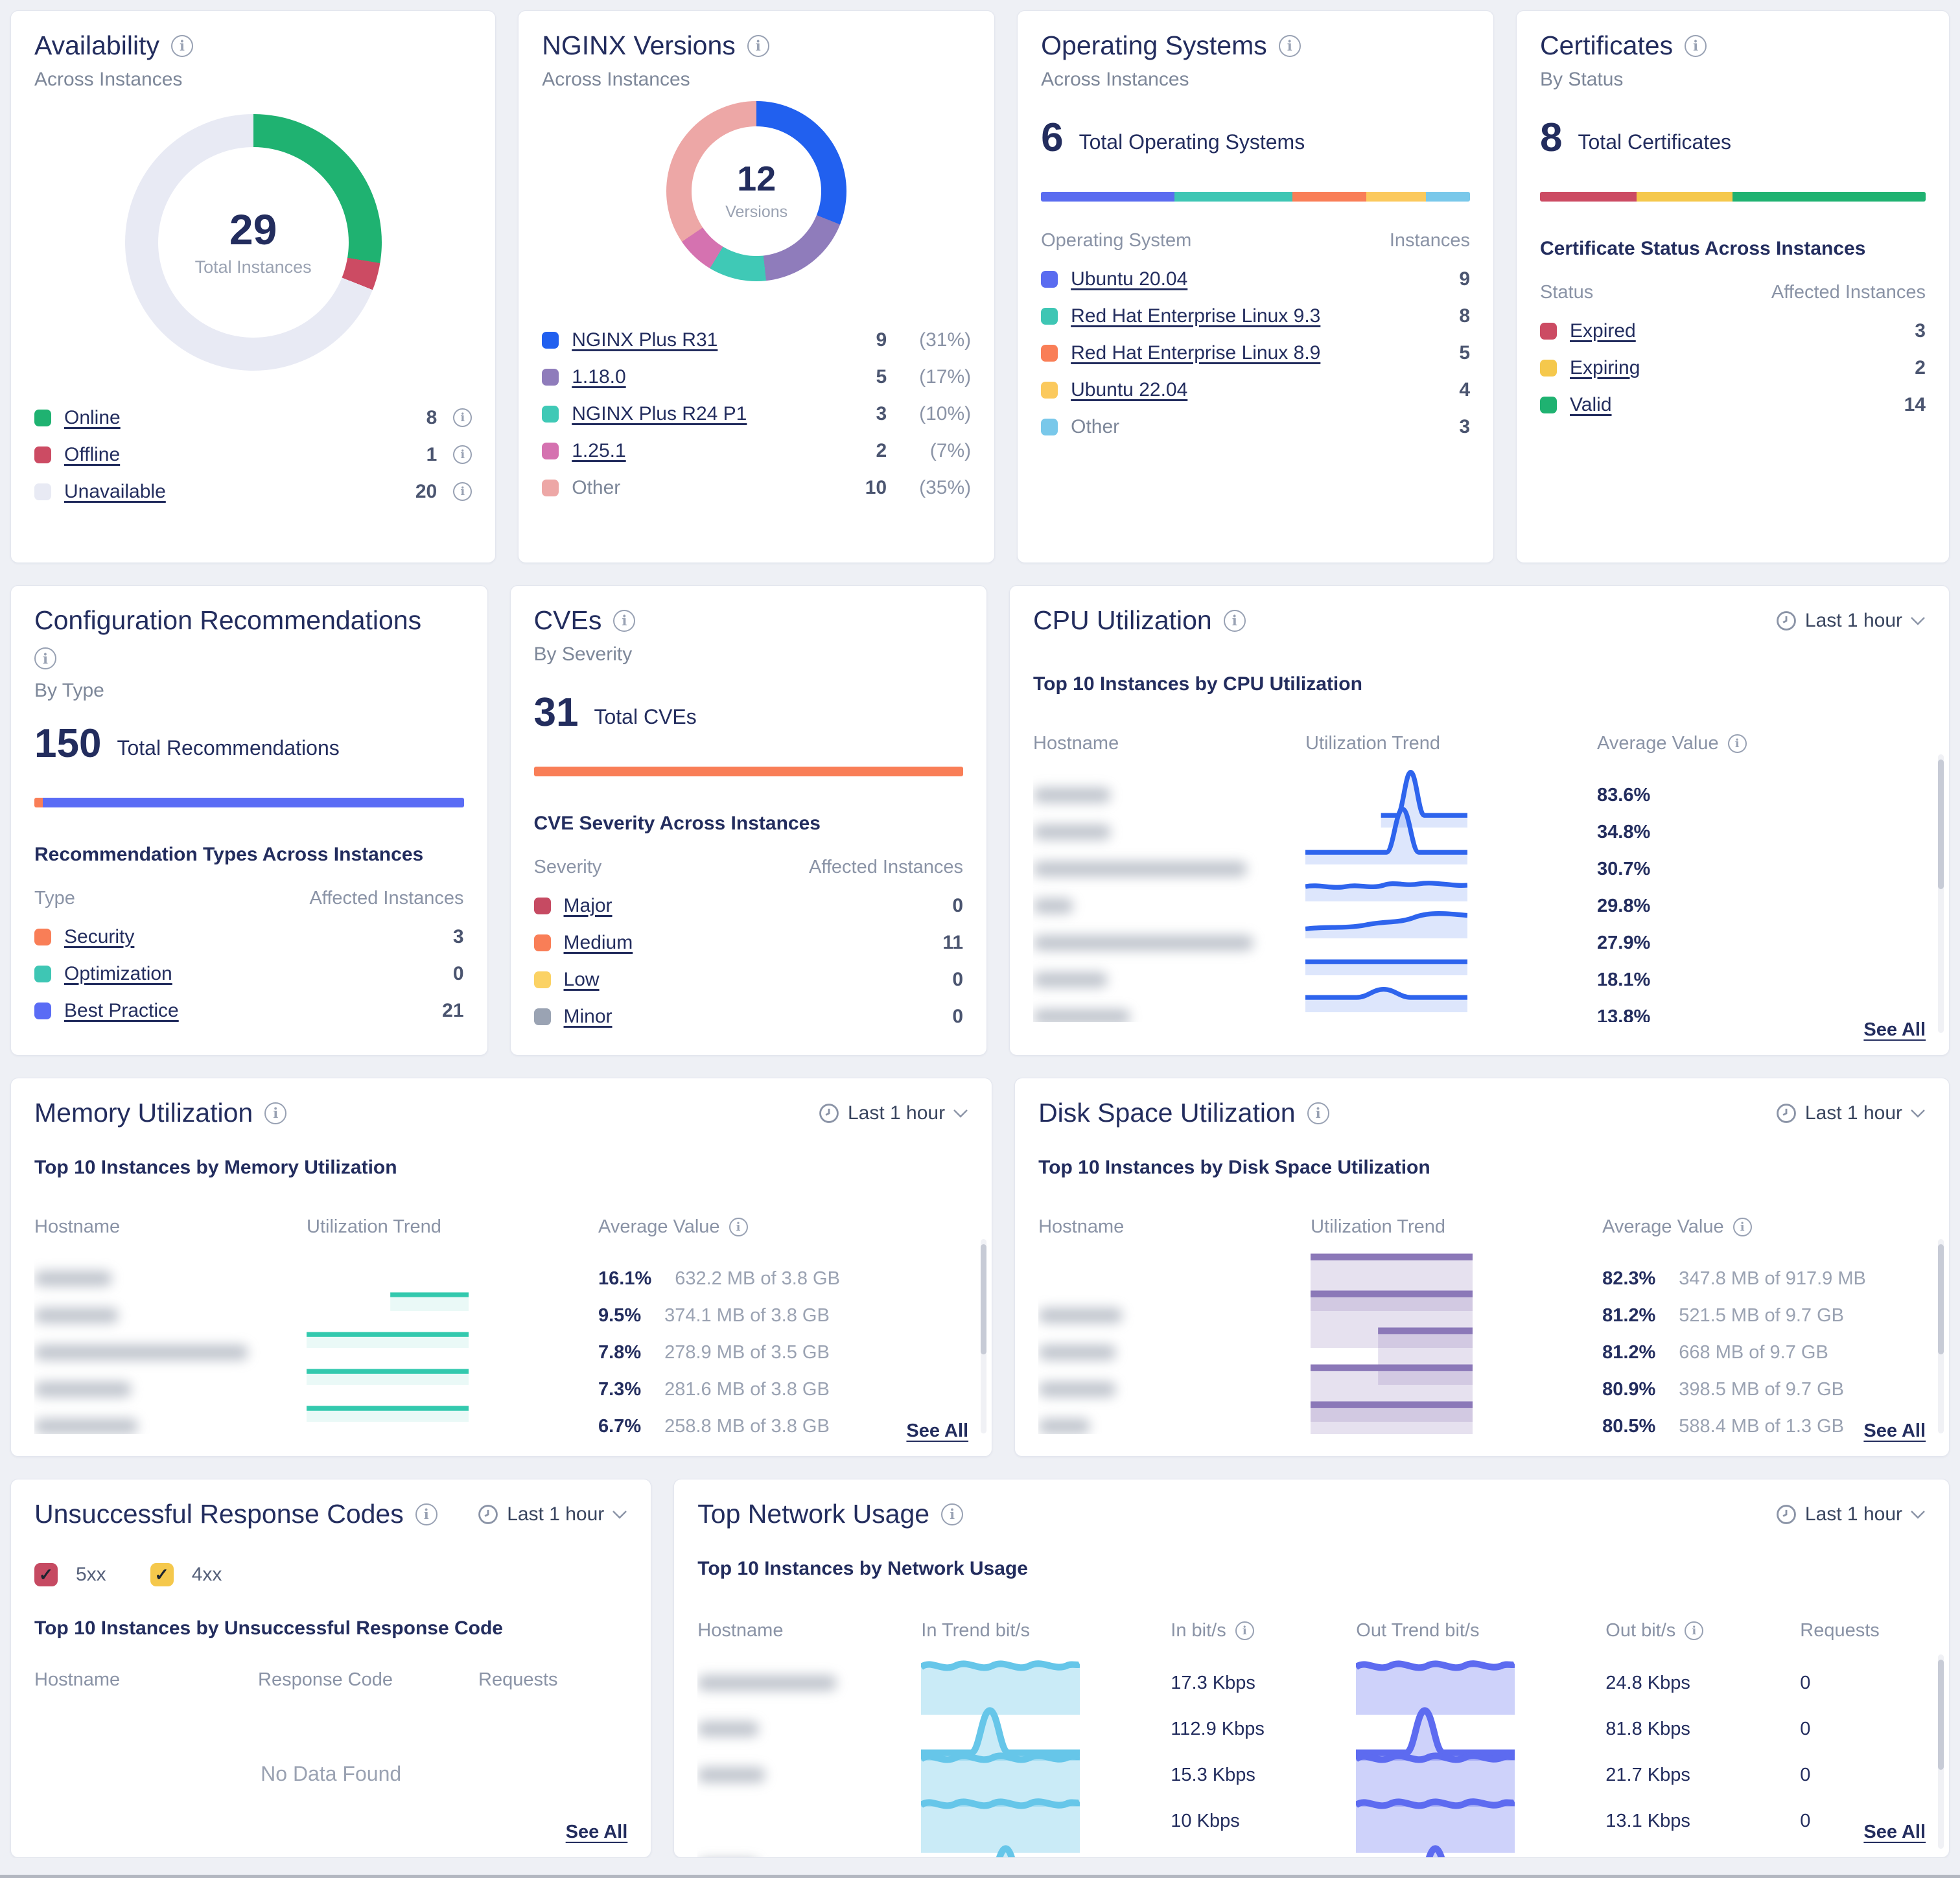 This screenshot has width=1960, height=1878. I want to click on disk-see-all-link: See All, so click(1894, 1431).